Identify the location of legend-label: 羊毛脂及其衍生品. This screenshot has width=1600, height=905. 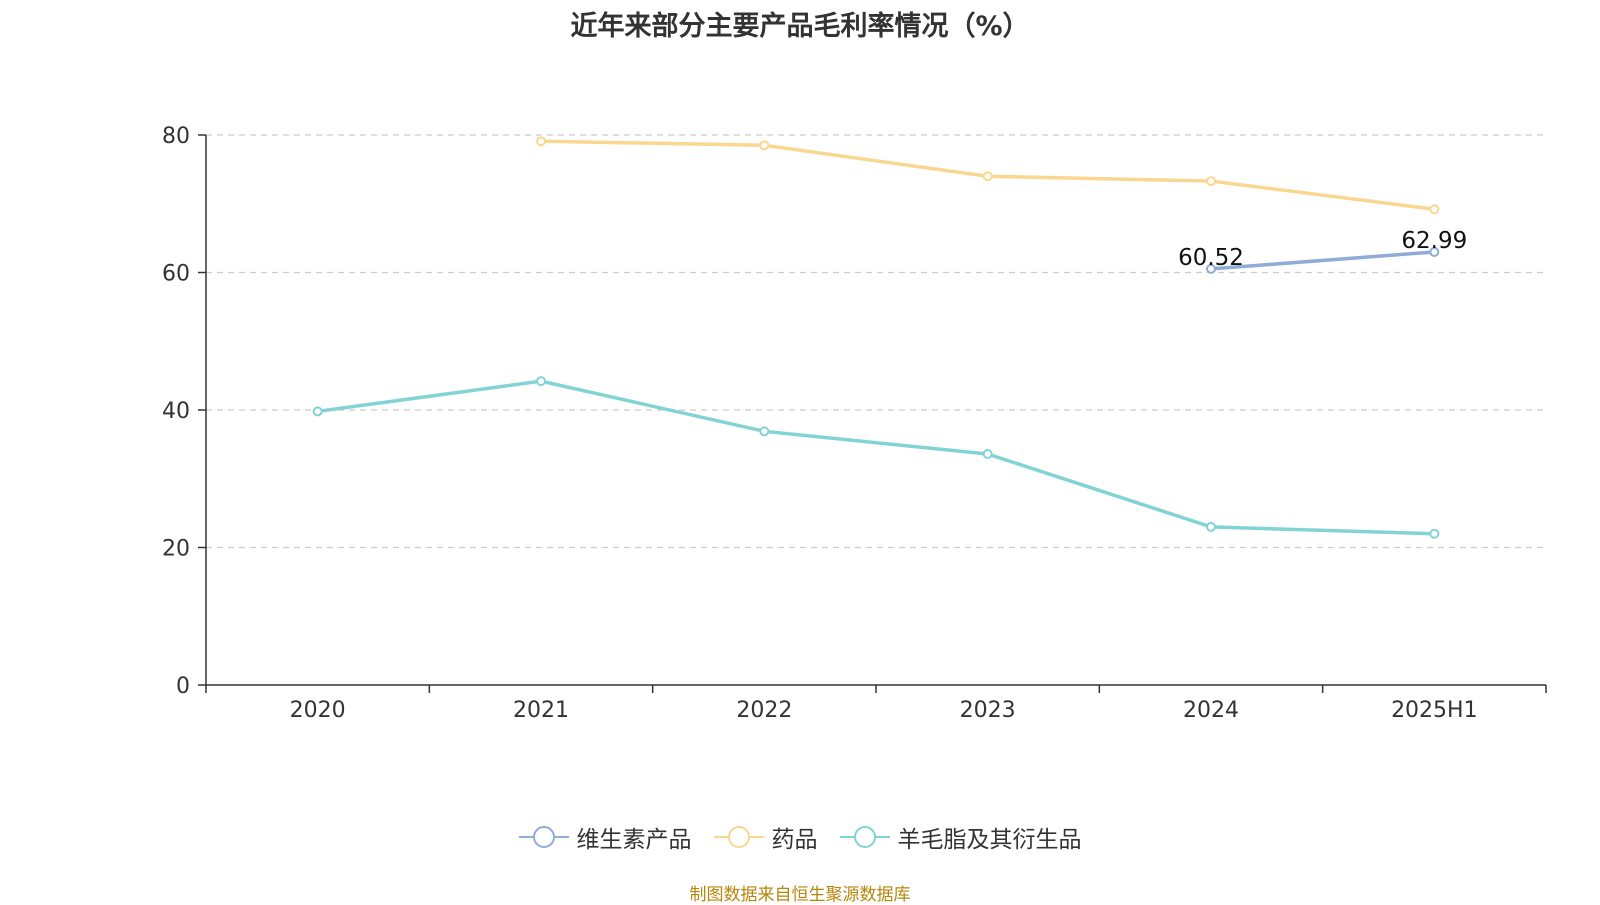
(989, 840).